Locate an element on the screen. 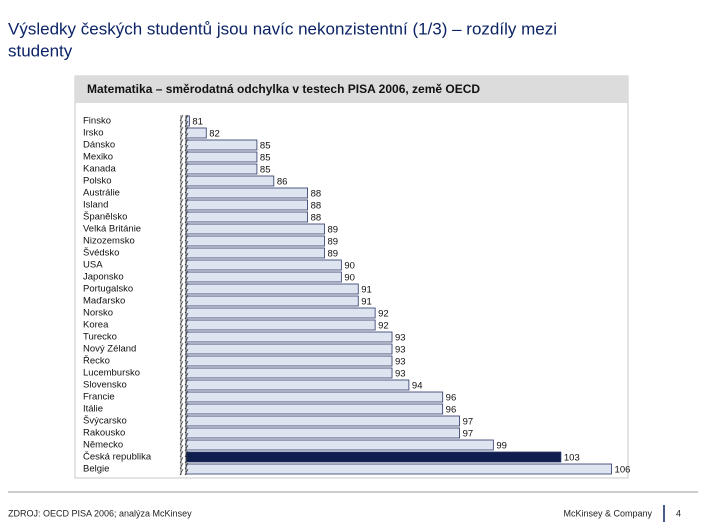 The height and width of the screenshot is (529, 706). page-number: 4 is located at coordinates (678, 513).